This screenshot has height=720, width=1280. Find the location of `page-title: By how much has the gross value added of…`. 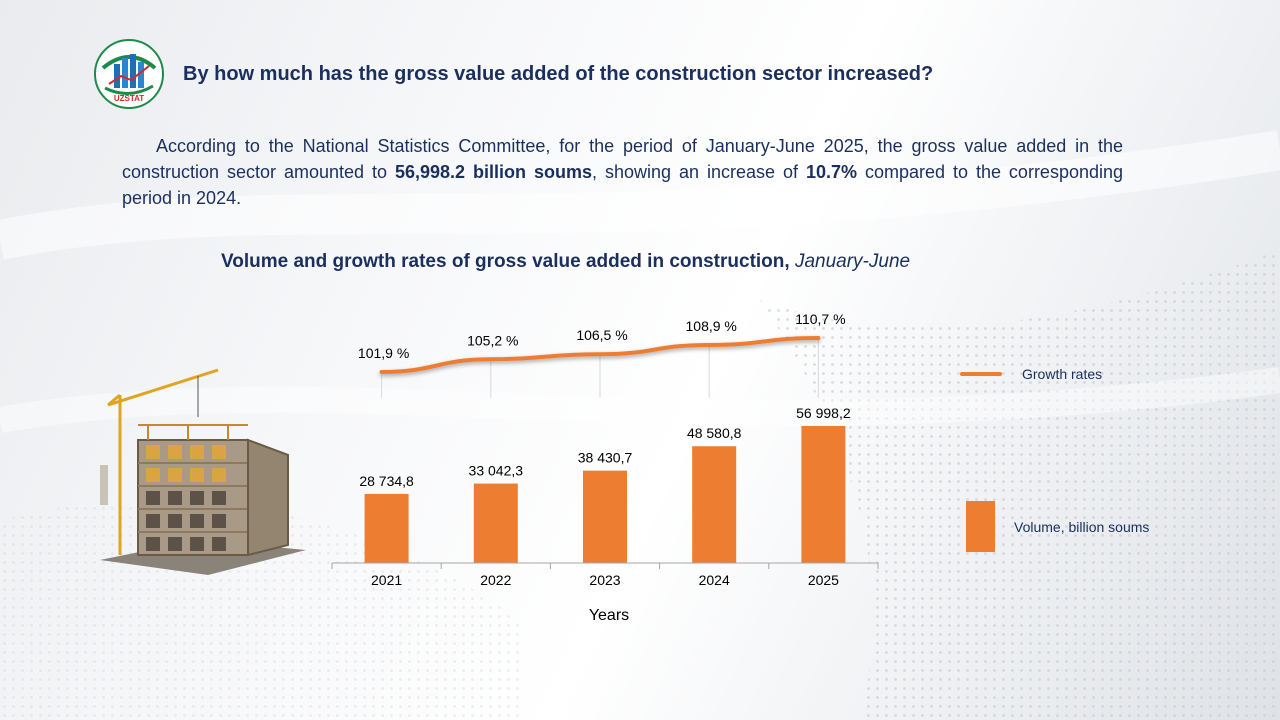

page-title: By how much has the gross value added of… is located at coordinates (558, 74).